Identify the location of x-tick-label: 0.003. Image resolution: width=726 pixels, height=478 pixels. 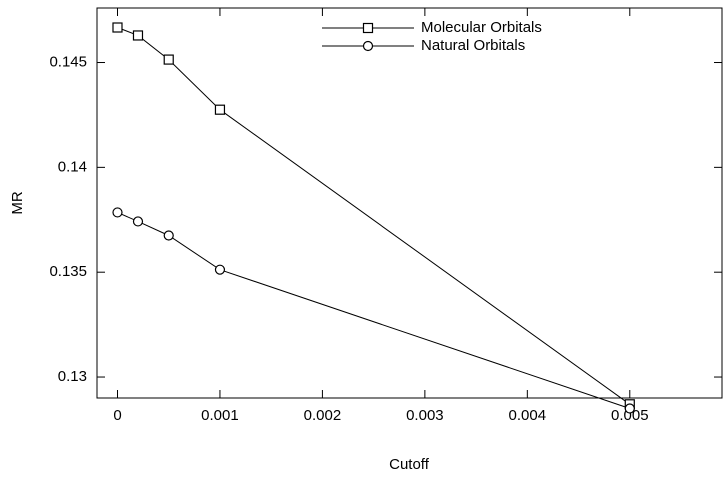
(425, 415).